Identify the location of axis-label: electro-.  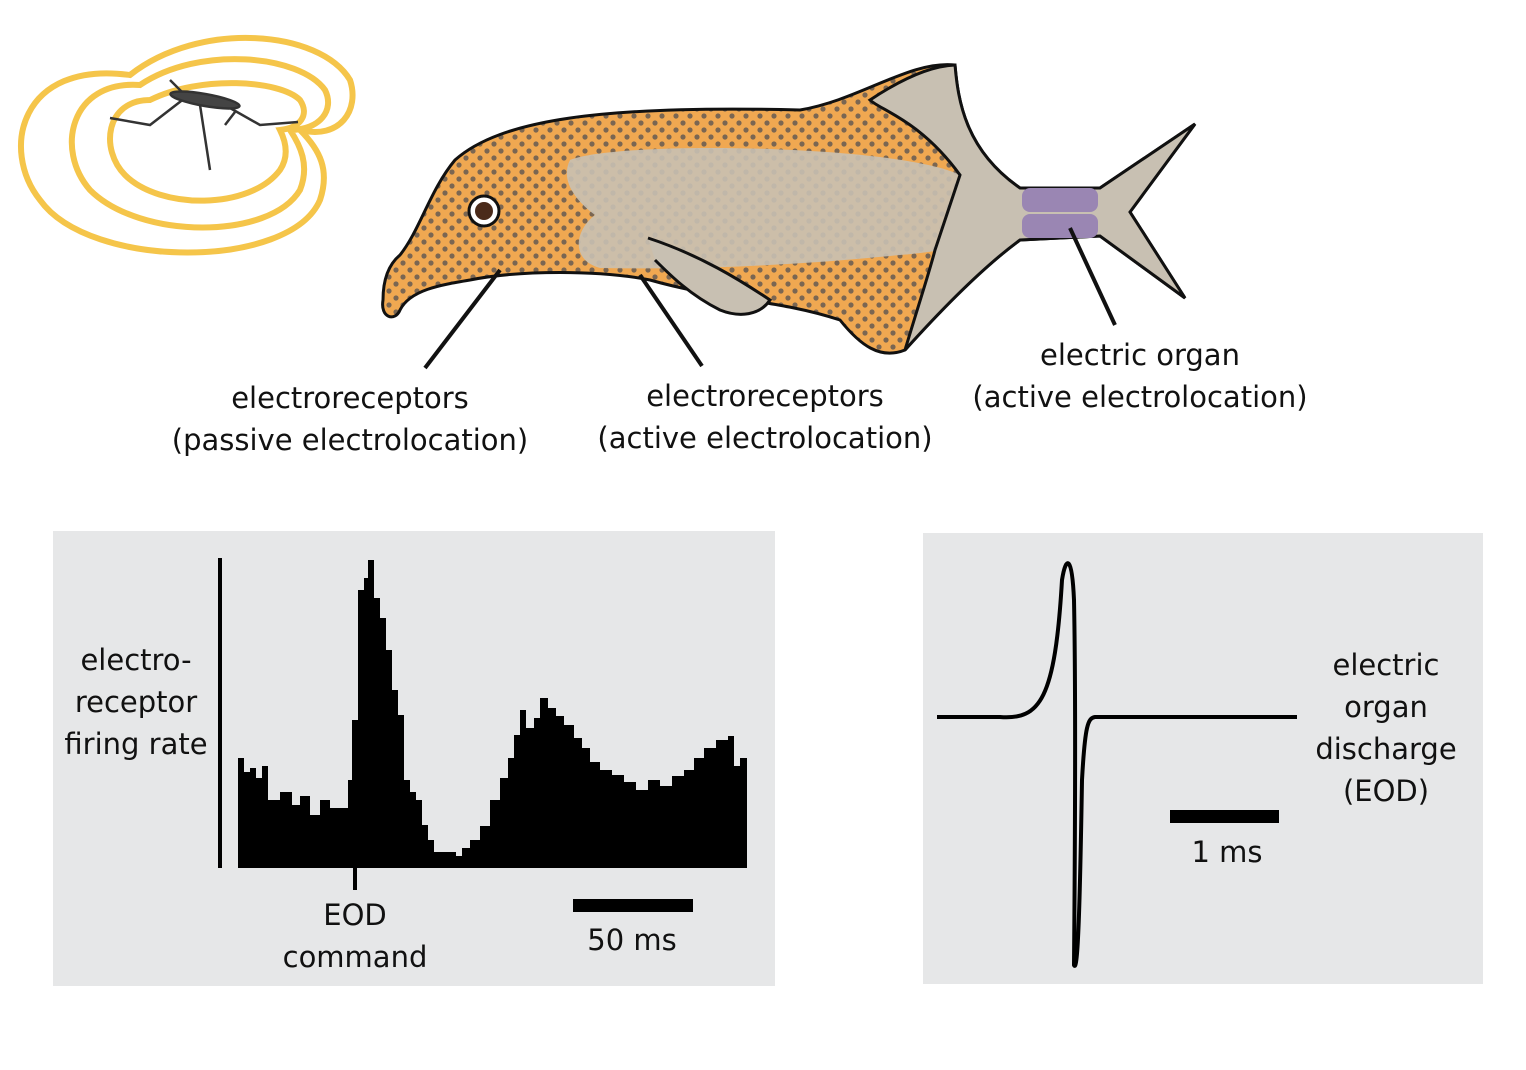
(135, 660).